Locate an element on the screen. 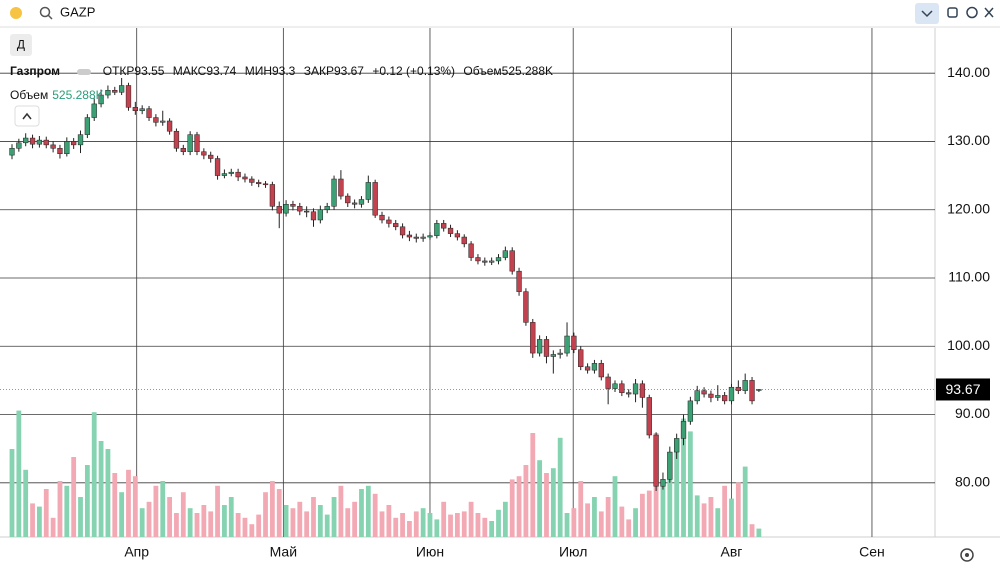 The image size is (1000, 570). search-query: GAZP is located at coordinates (77, 11).